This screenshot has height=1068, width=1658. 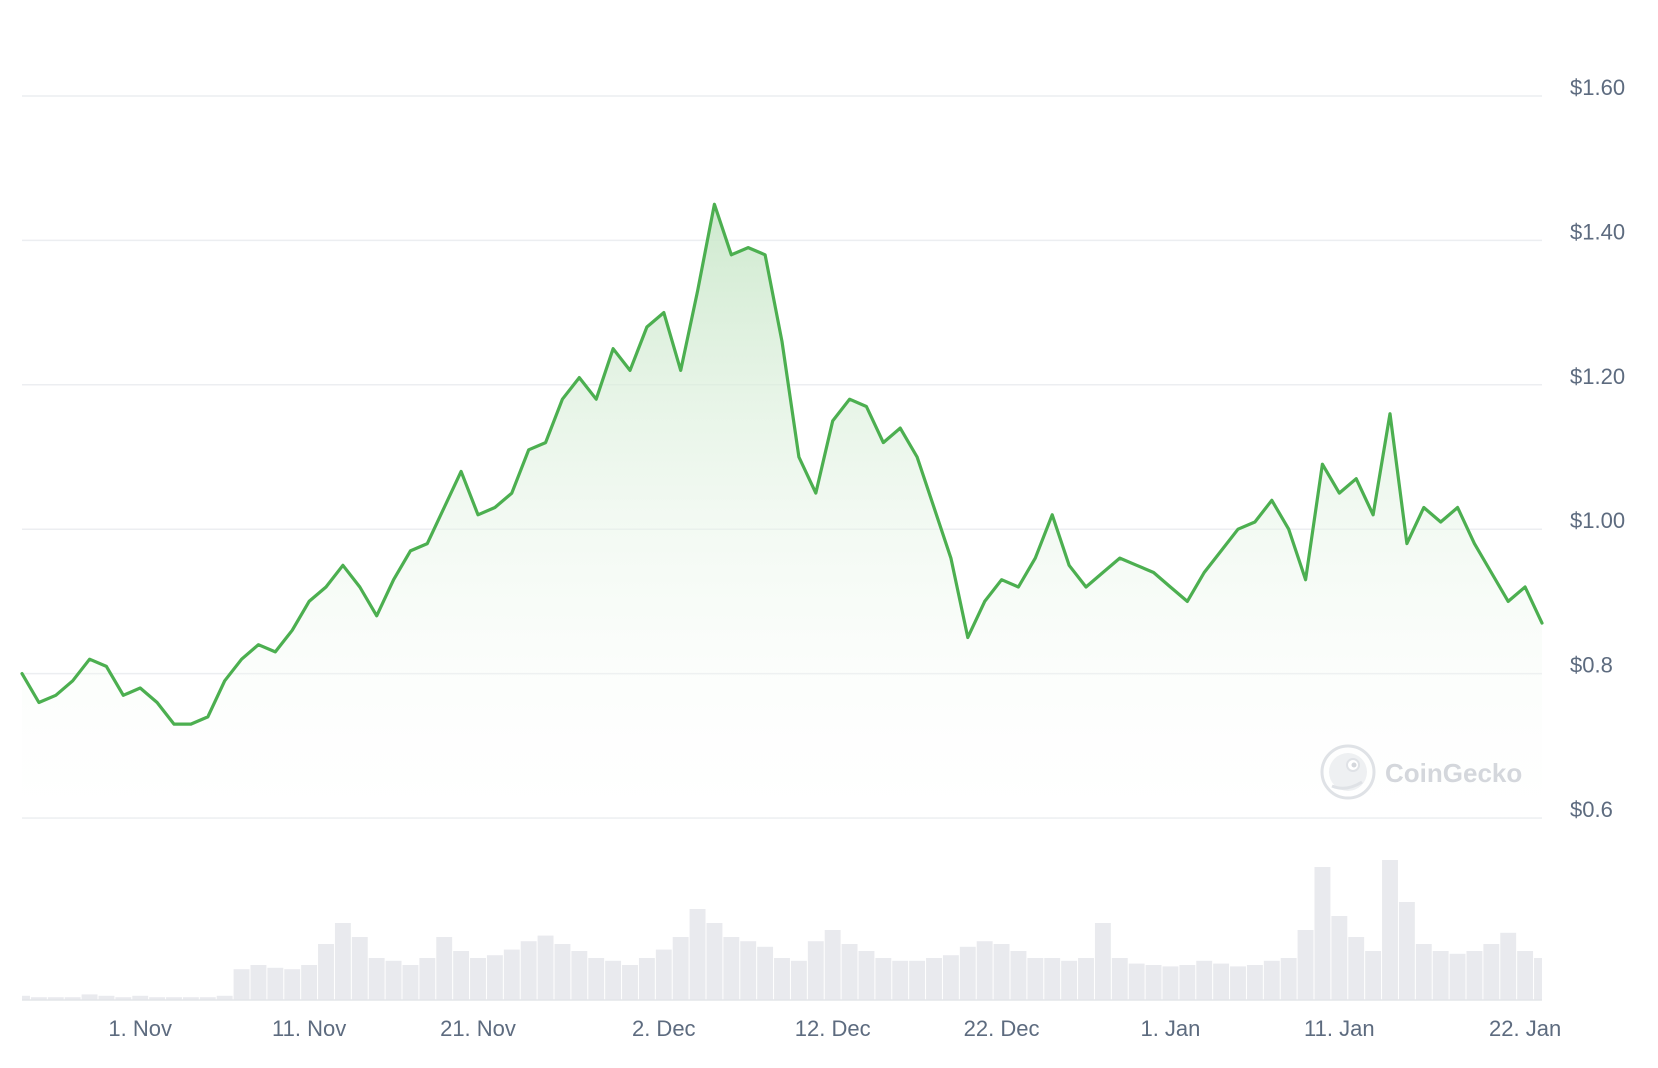 I want to click on y-tick-label: $1.60, so click(x=1597, y=87).